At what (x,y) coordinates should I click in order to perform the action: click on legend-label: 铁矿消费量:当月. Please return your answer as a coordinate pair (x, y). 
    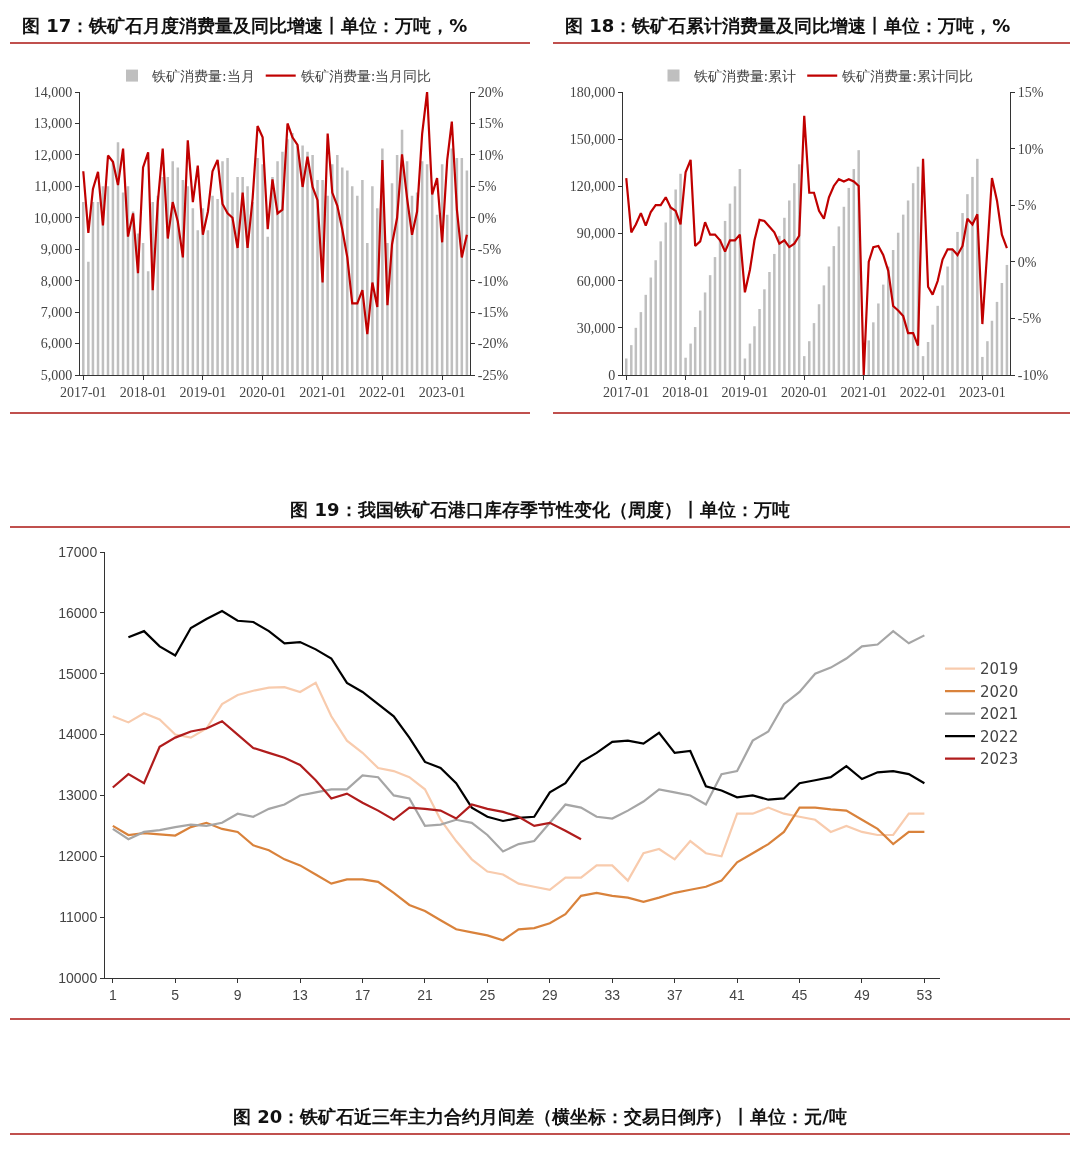
    Looking at the image, I should click on (203, 76).